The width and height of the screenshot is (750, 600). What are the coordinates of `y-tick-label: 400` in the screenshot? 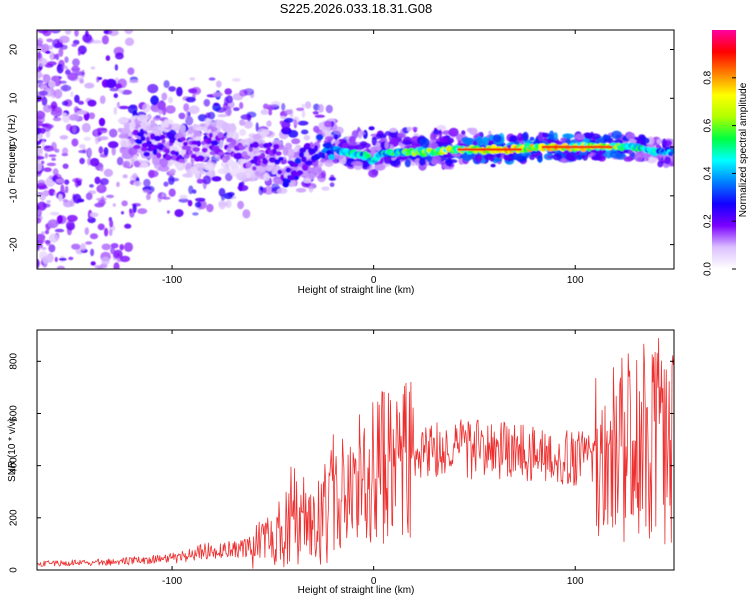 It's located at (14, 465).